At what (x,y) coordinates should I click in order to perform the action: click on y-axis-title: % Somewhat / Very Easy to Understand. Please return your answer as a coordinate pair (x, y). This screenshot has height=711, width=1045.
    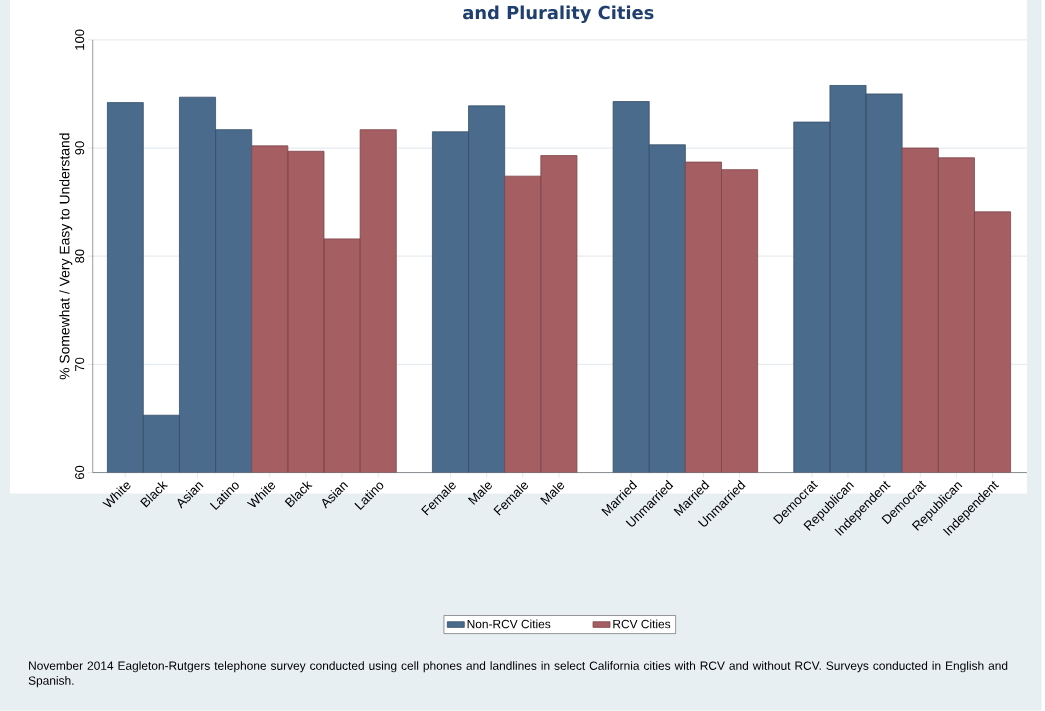
    Looking at the image, I should click on (66, 256).